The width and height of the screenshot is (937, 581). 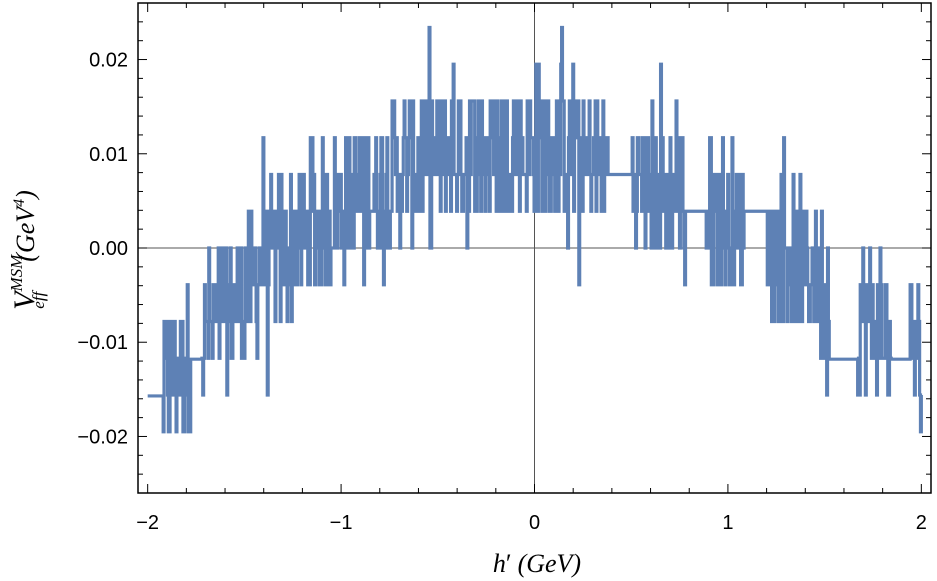 I want to click on x-axis-label-var: h, so click(x=499, y=563).